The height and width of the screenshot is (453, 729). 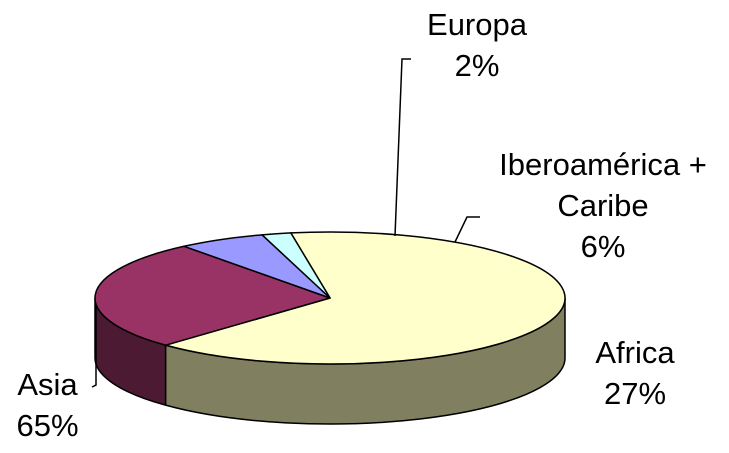 I want to click on label-europa-name: Europa, so click(x=477, y=24).